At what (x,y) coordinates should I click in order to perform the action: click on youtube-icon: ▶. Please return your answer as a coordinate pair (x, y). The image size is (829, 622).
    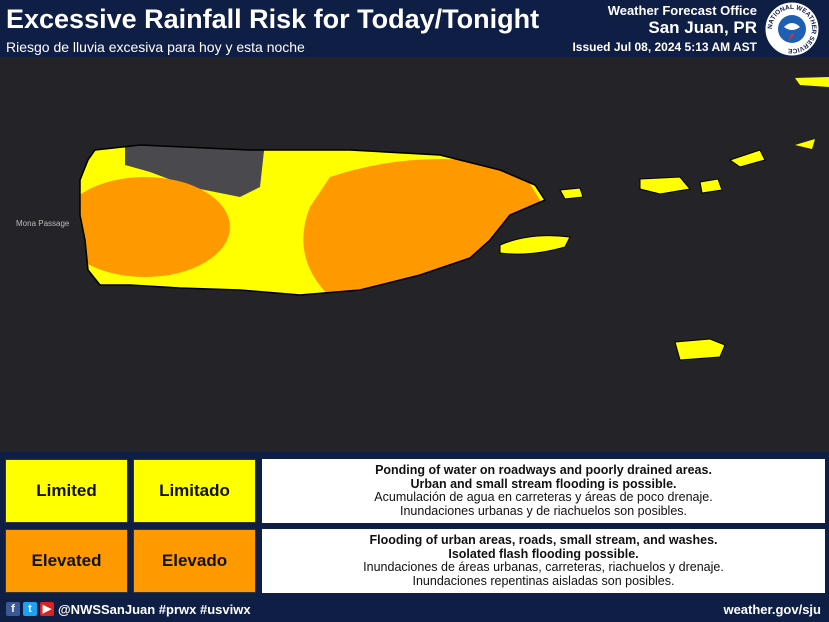
    Looking at the image, I should click on (47, 609).